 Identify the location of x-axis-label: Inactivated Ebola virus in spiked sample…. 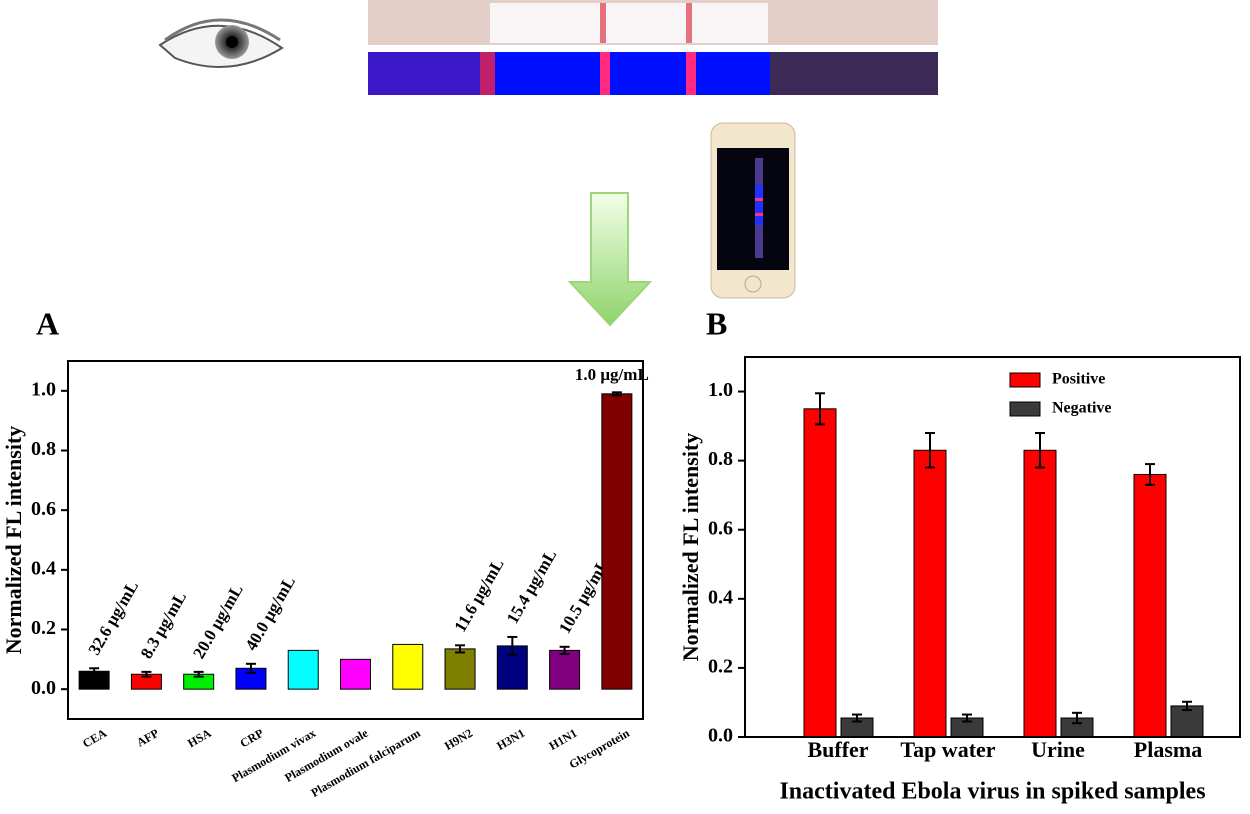
(992, 792).